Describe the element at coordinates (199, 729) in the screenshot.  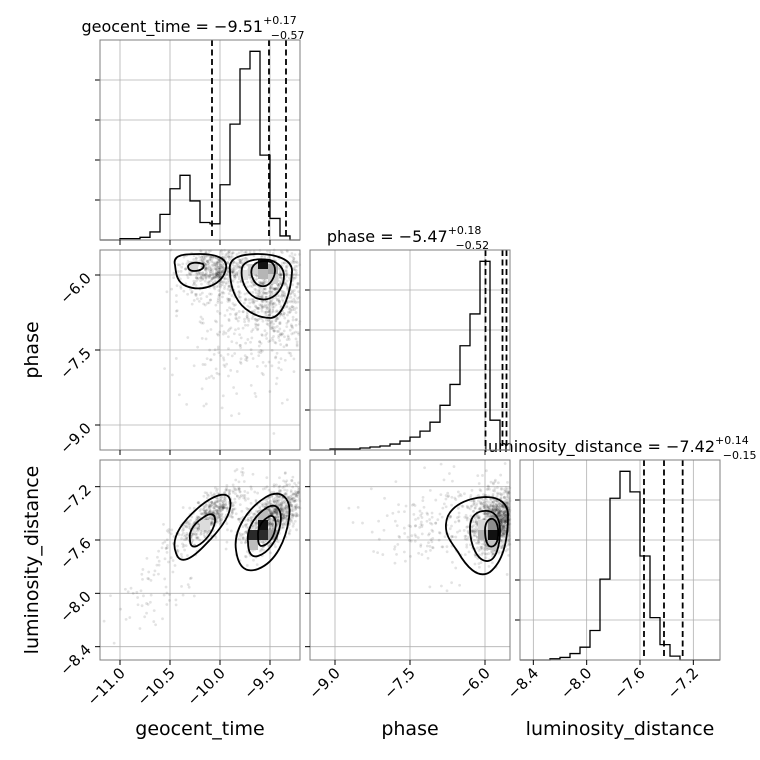
I see `xlabel-geocent-time: geocent_time` at that location.